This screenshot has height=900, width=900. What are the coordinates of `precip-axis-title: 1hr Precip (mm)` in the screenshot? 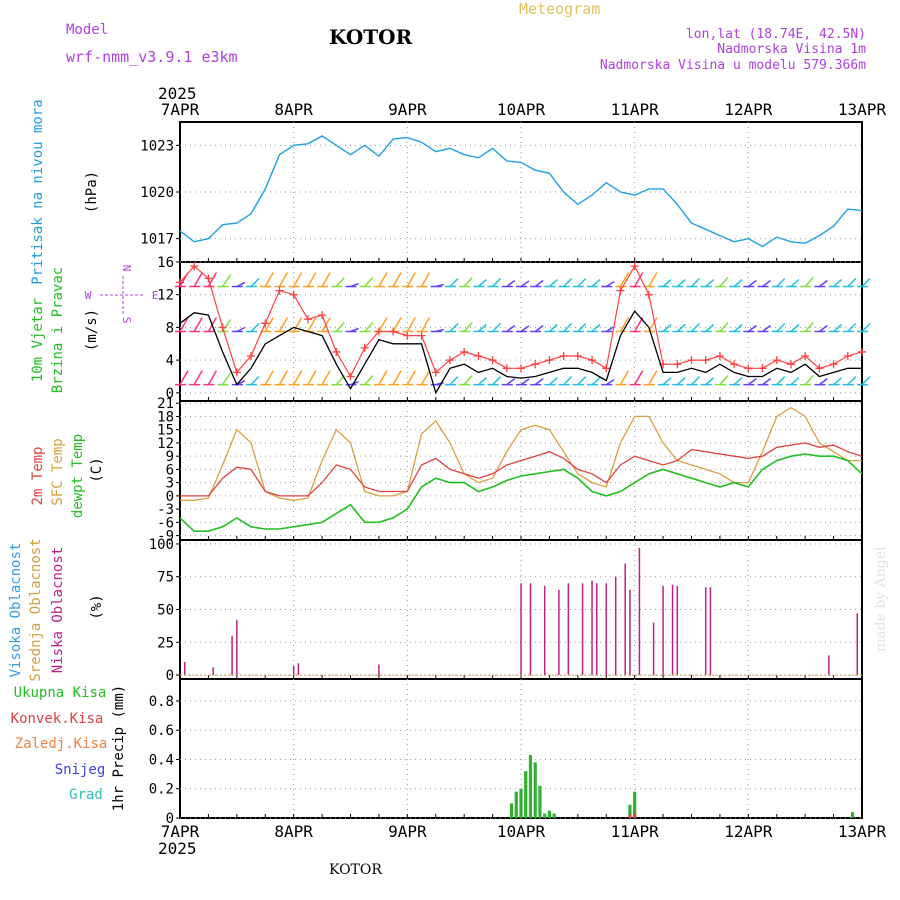 It's located at (119, 748).